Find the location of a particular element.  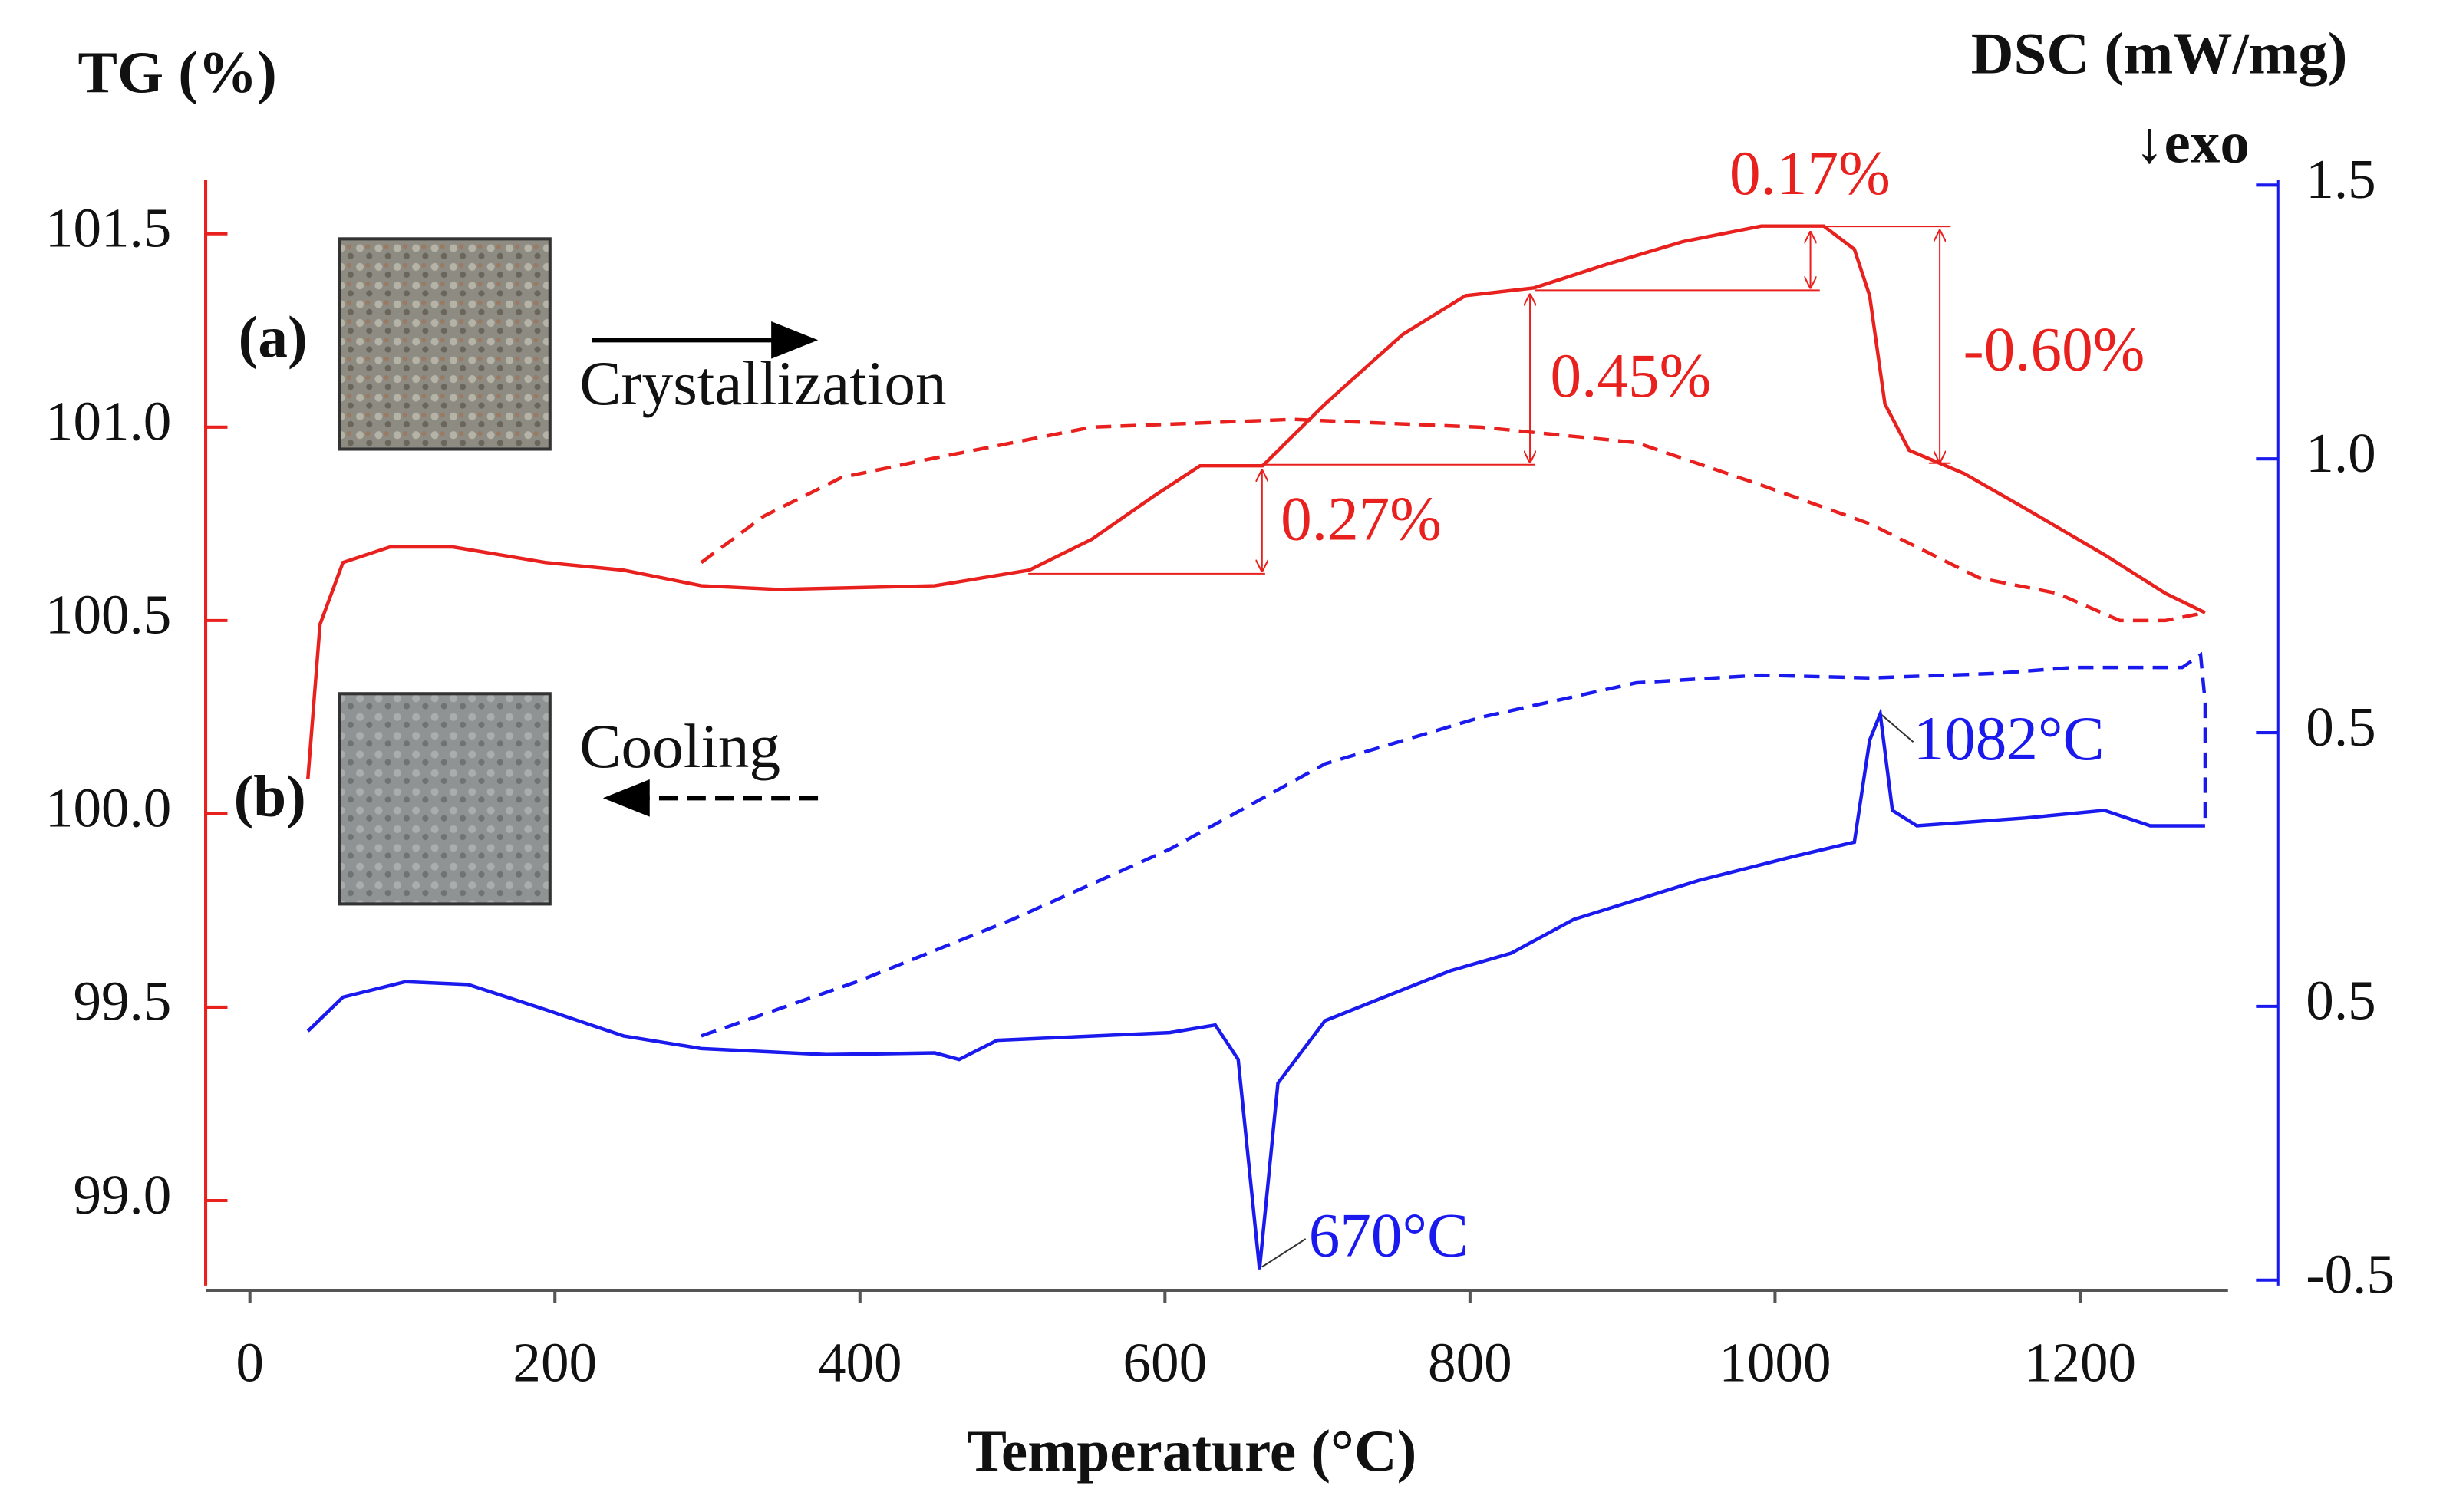

y-tick-label: 101.5 is located at coordinates (108, 228).